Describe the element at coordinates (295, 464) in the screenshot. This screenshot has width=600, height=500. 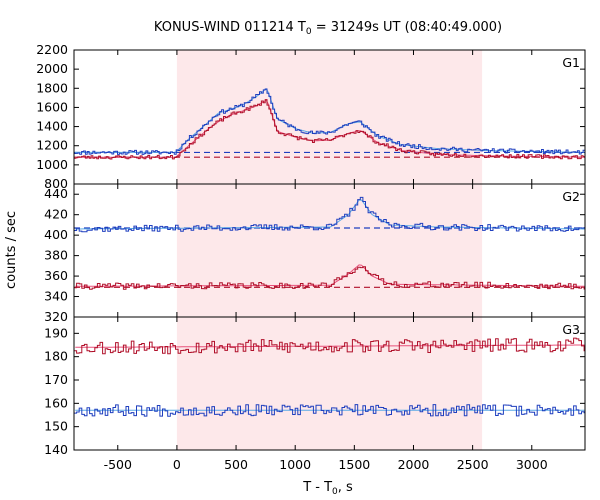
I see `x-tick-label: 1000` at that location.